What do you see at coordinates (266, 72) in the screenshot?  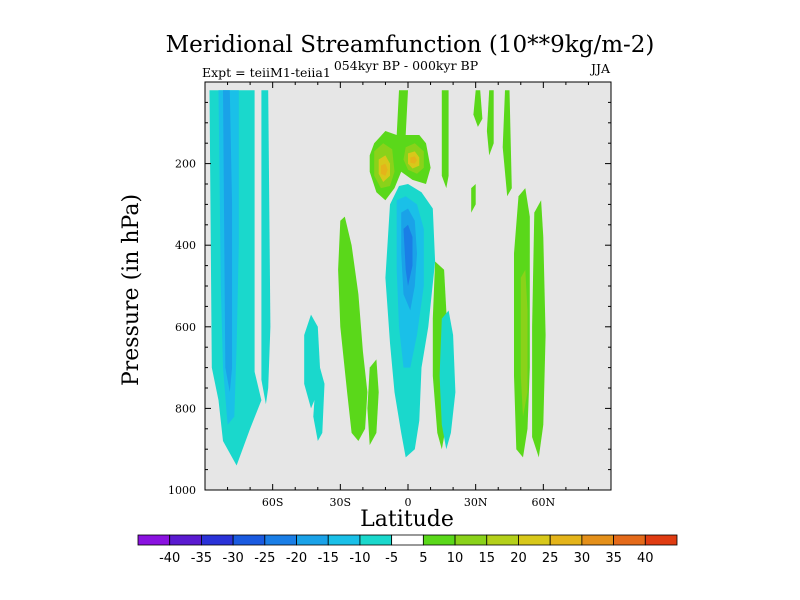 I see `left-string: Expt = teiiM1-teiia1` at bounding box center [266, 72].